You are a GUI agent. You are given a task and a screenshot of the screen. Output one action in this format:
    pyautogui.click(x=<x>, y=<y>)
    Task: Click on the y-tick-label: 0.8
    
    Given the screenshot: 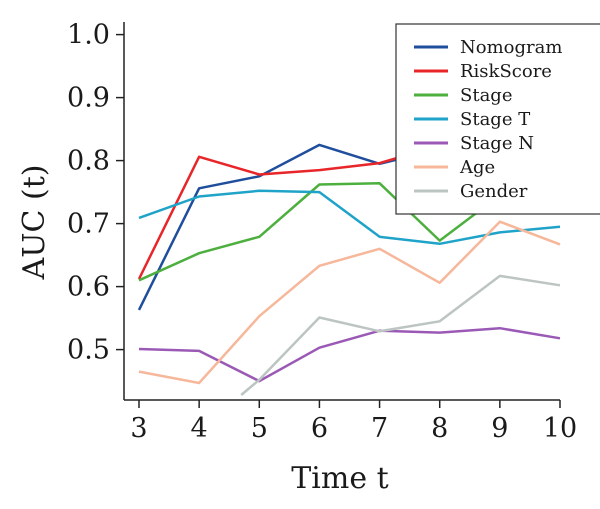 What is the action you would take?
    pyautogui.click(x=88, y=161)
    